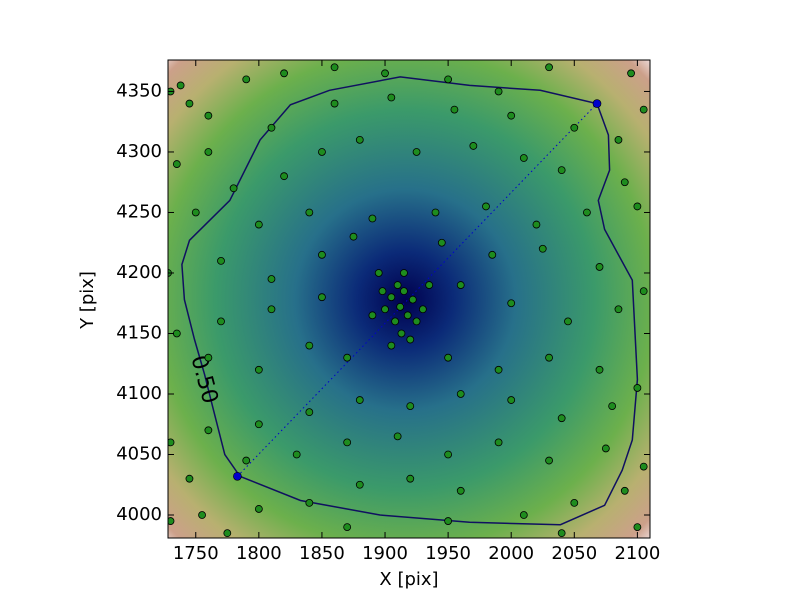 The width and height of the screenshot is (800, 604). Describe the element at coordinates (87, 300) in the screenshot. I see `y-axis-label: Y [pix]` at that location.